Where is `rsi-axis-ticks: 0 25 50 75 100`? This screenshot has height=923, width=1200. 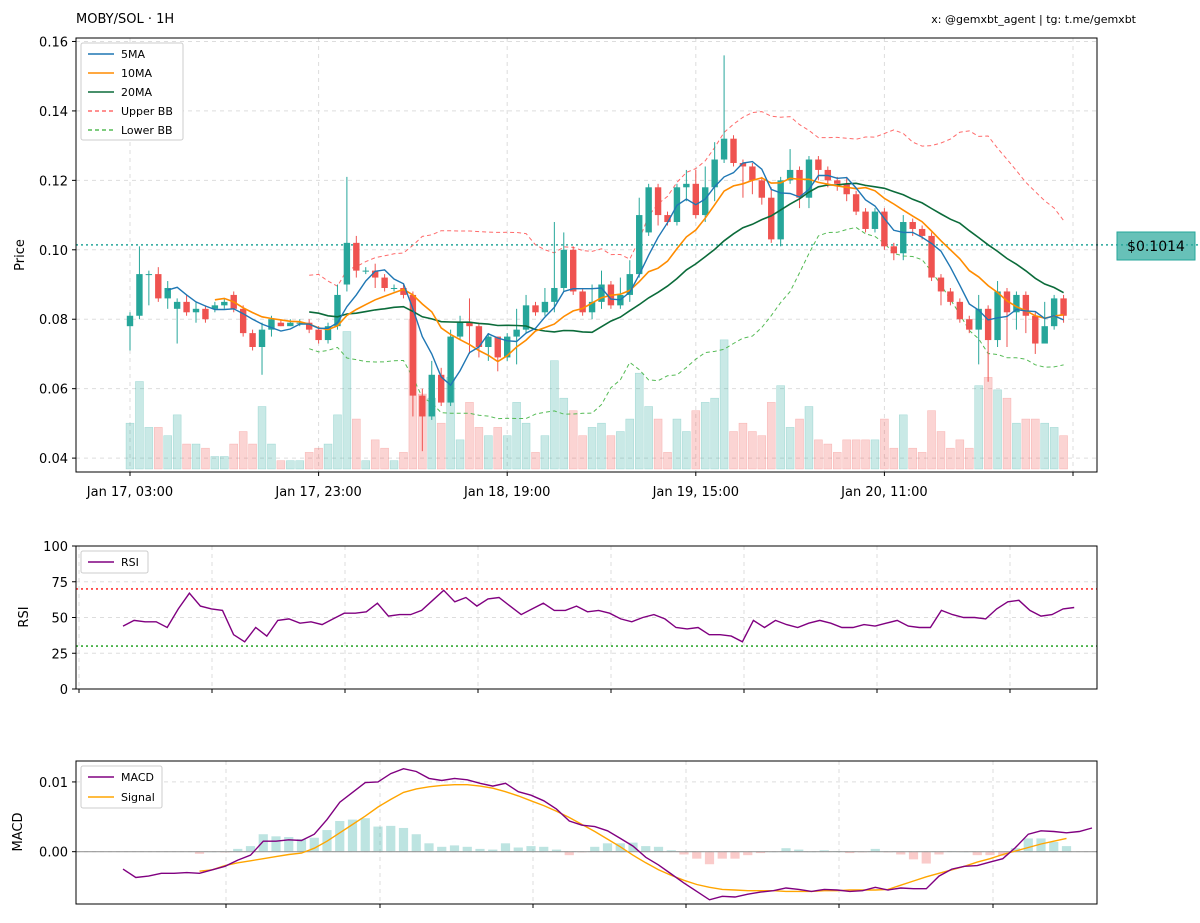 rsi-axis-ticks: 0 25 50 75 100 is located at coordinates (527, 619).